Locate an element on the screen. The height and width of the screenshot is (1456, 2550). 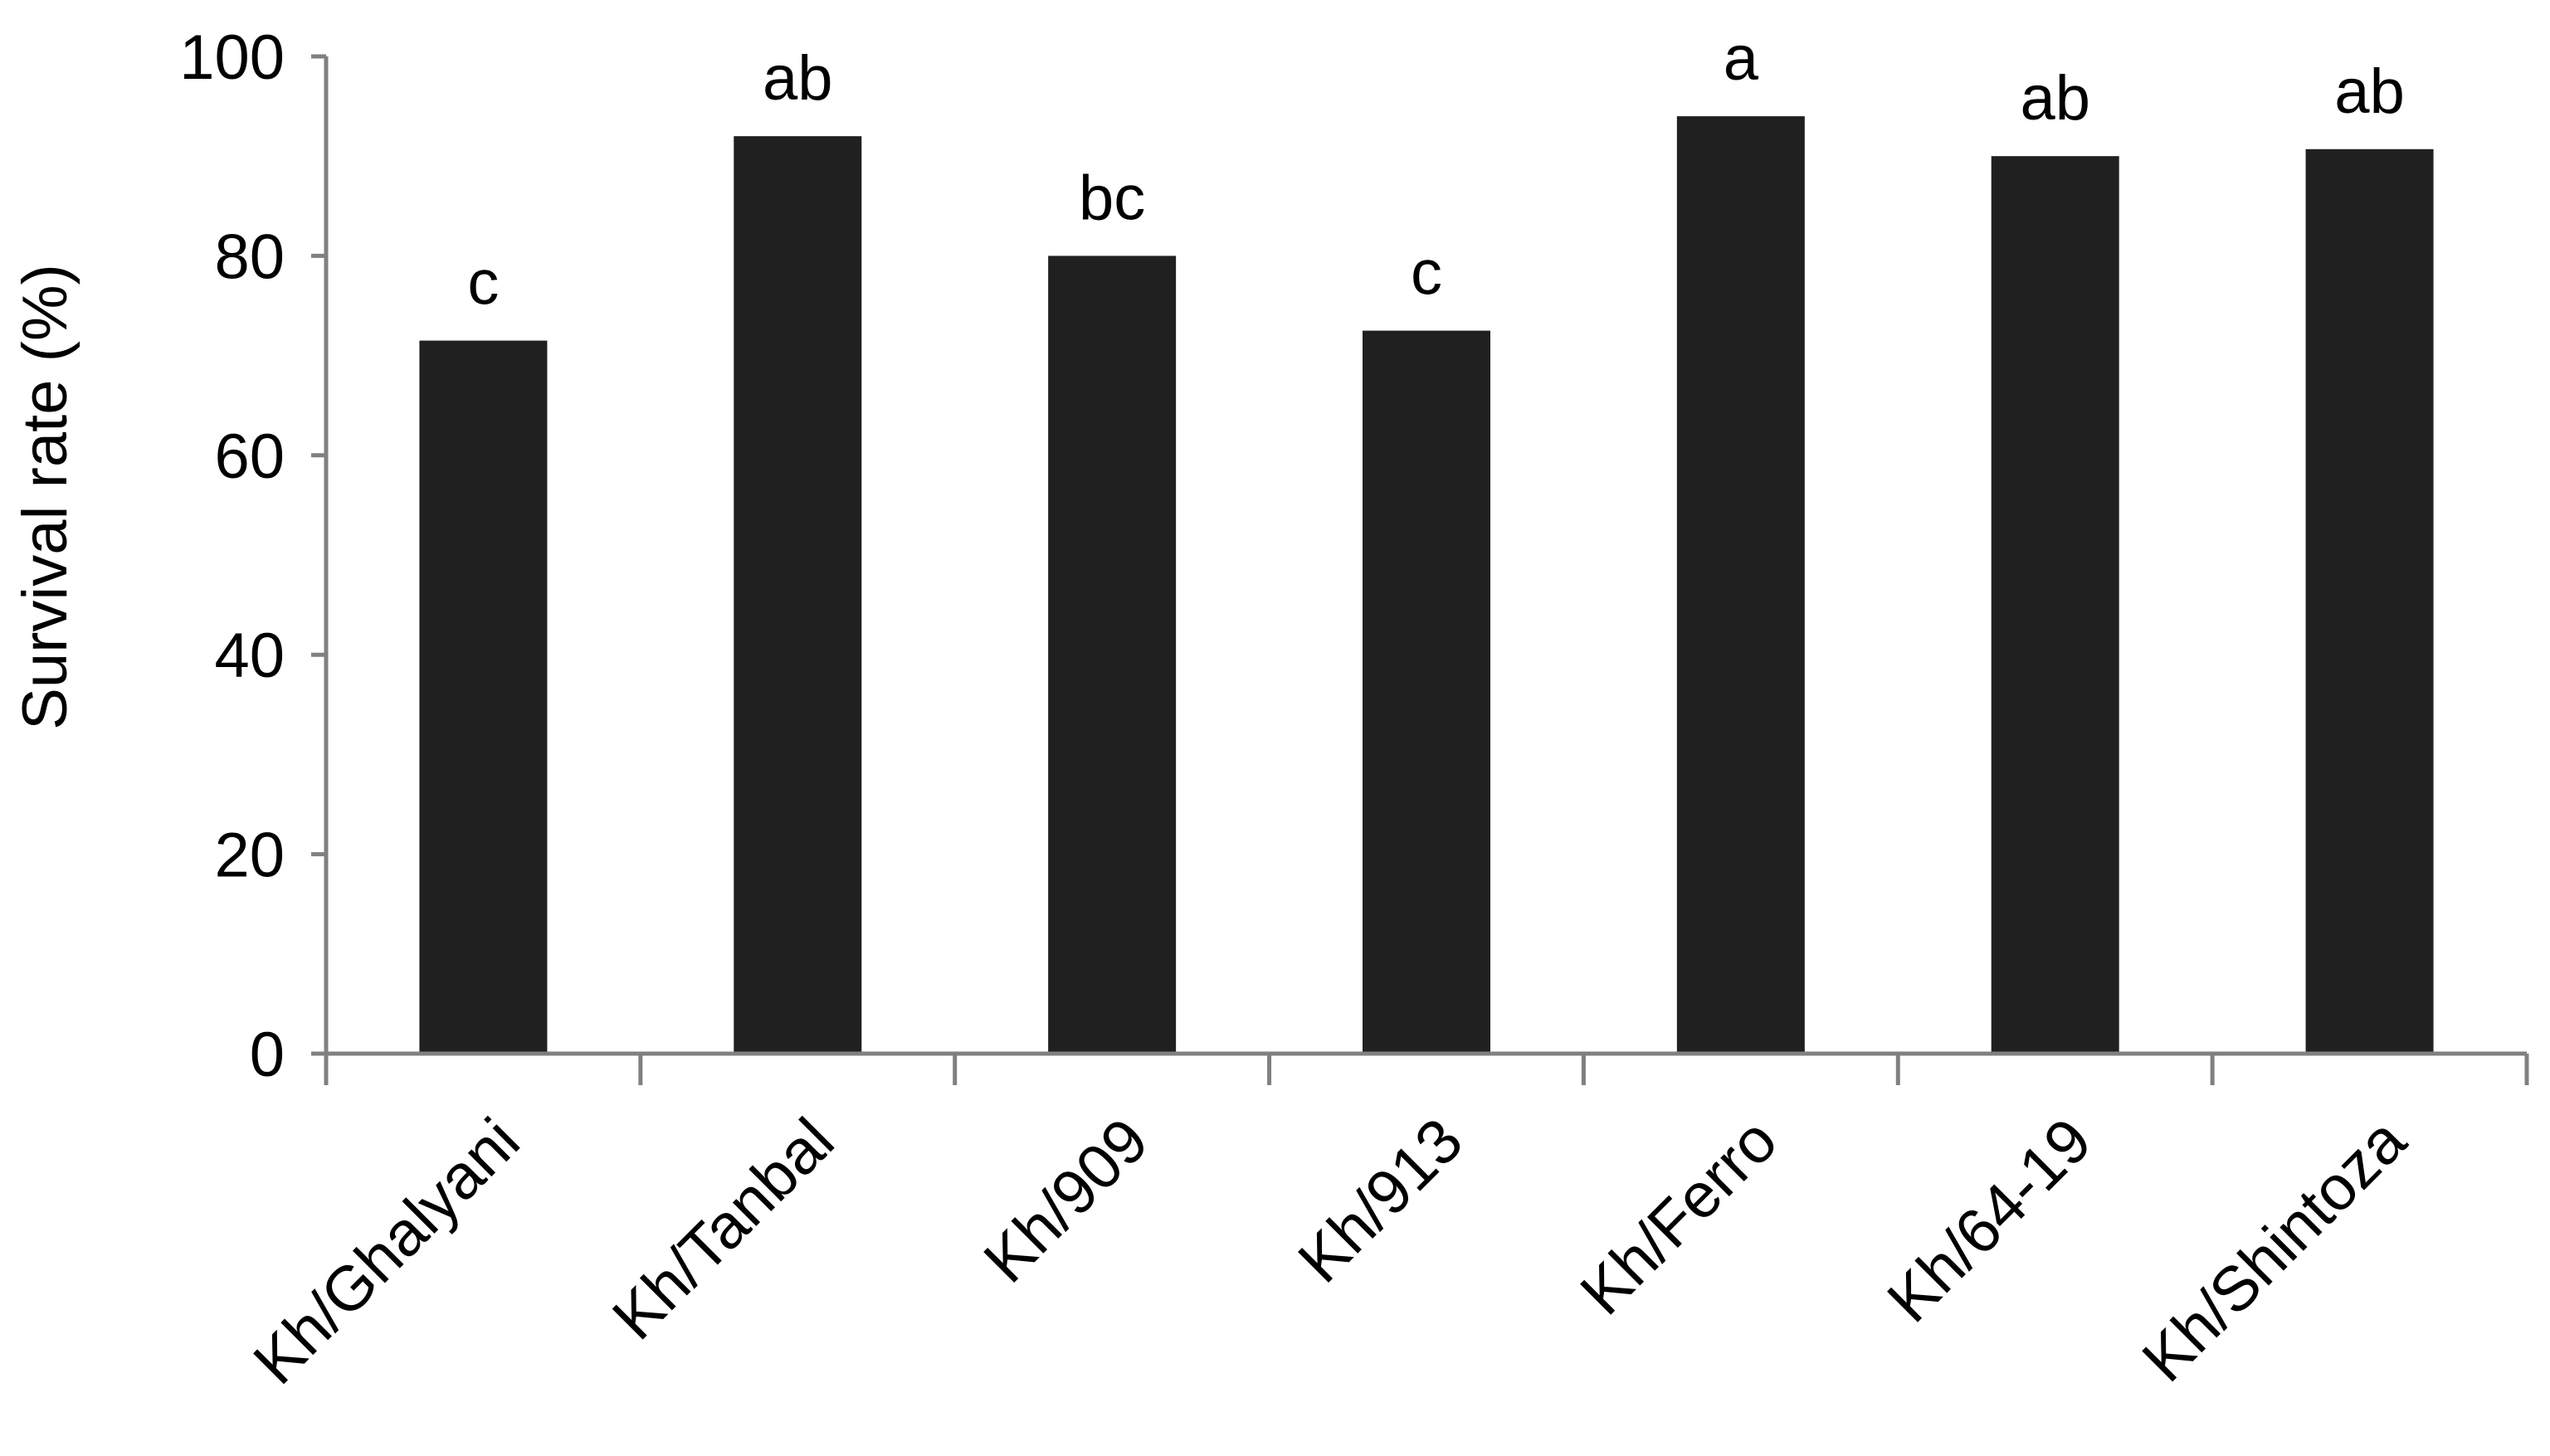
x-category-label: Kh/913 is located at coordinates (1380, 1200).